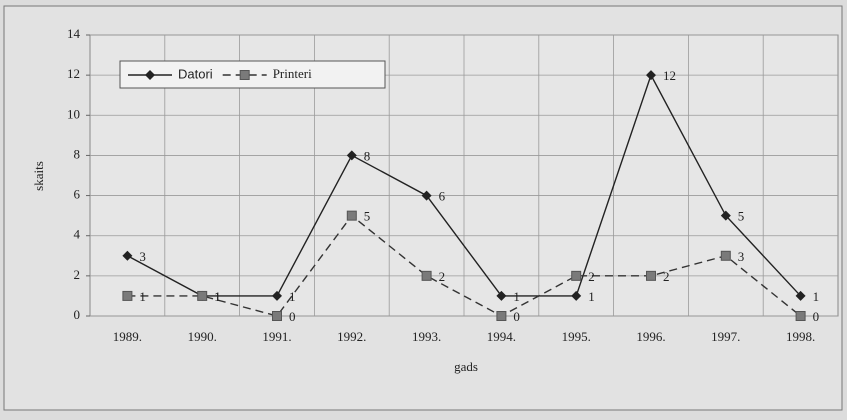  What do you see at coordinates (252, 74) in the screenshot?
I see `legend: Datori Printeri` at bounding box center [252, 74].